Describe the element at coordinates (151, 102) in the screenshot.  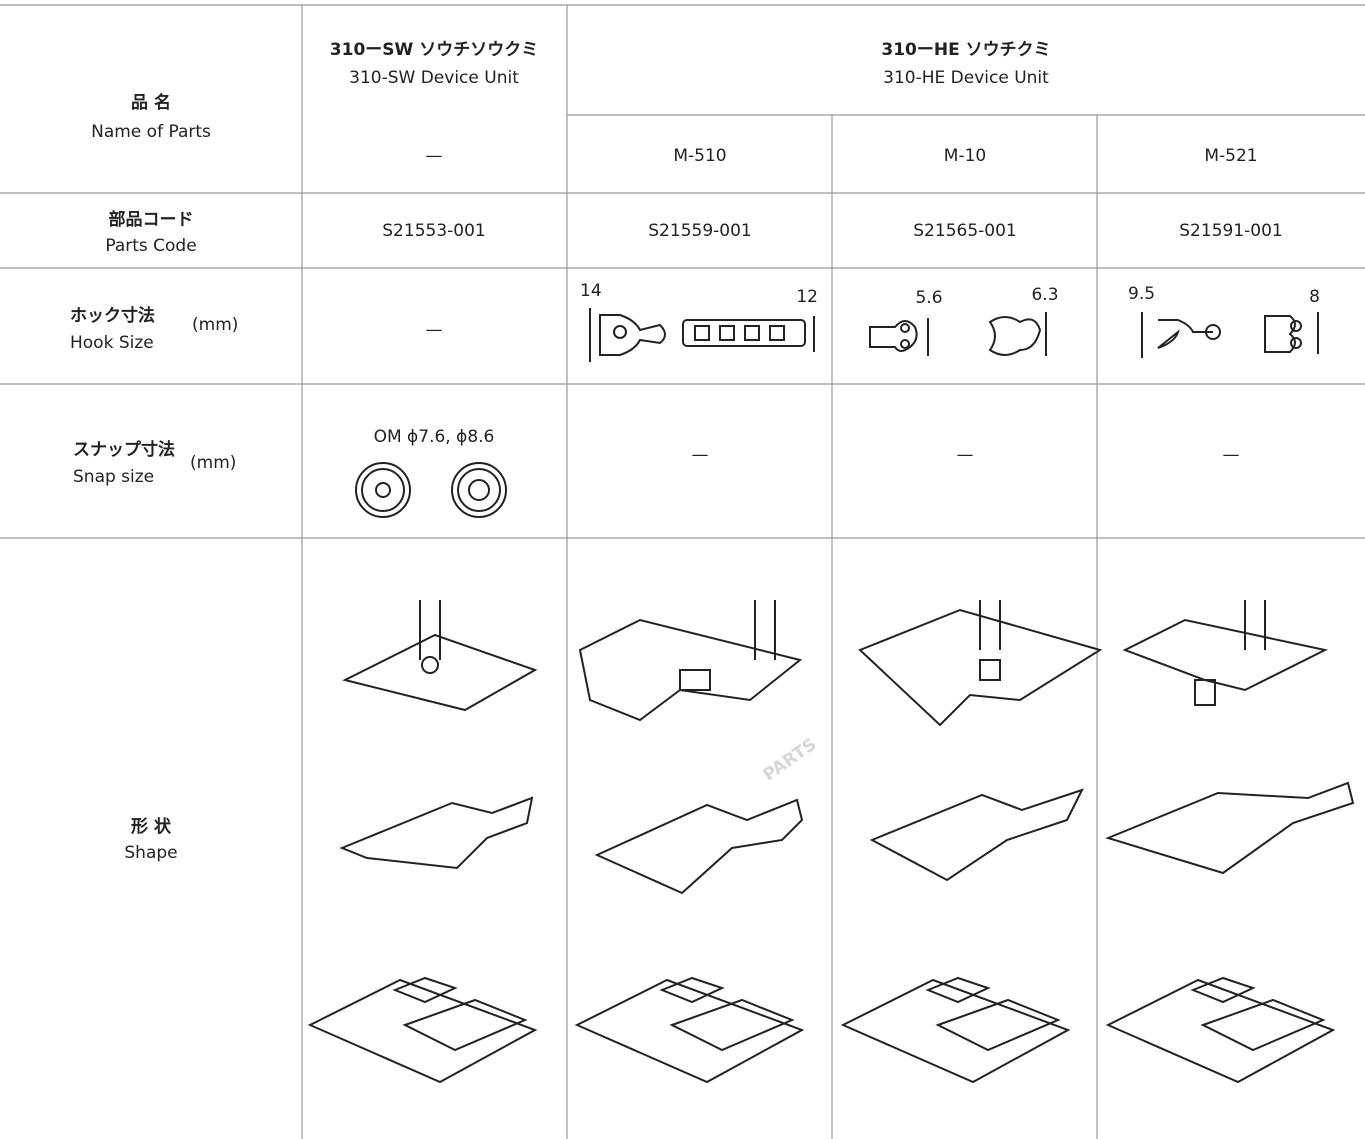
I see `label-ja: 品 名` at that location.